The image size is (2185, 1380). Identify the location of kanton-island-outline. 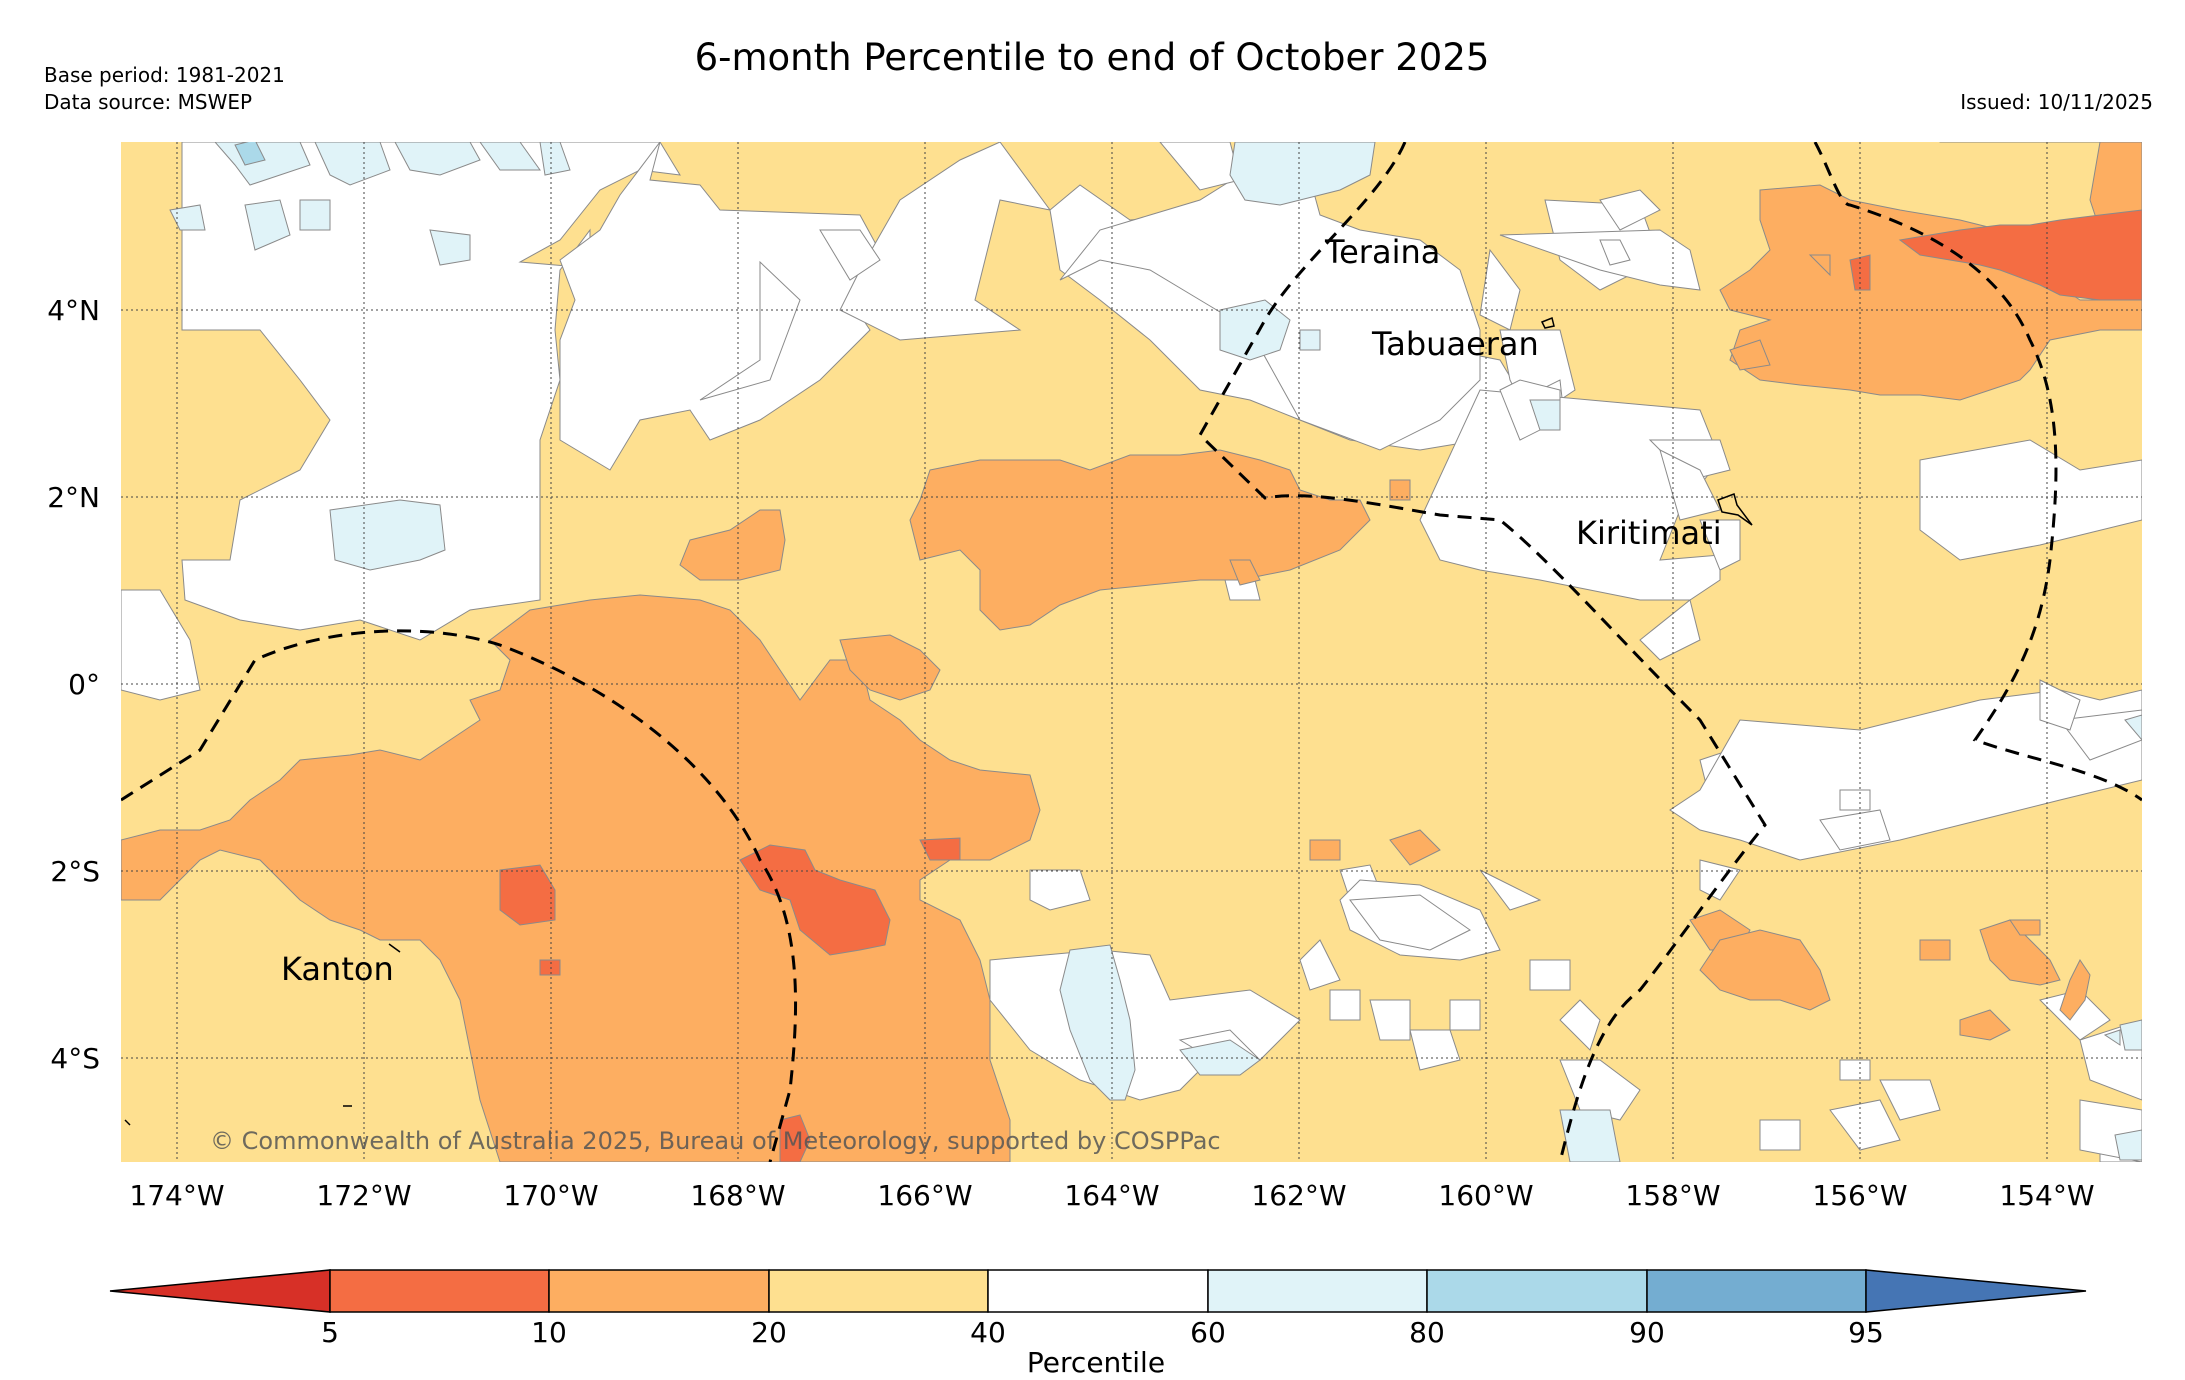
(394, 948).